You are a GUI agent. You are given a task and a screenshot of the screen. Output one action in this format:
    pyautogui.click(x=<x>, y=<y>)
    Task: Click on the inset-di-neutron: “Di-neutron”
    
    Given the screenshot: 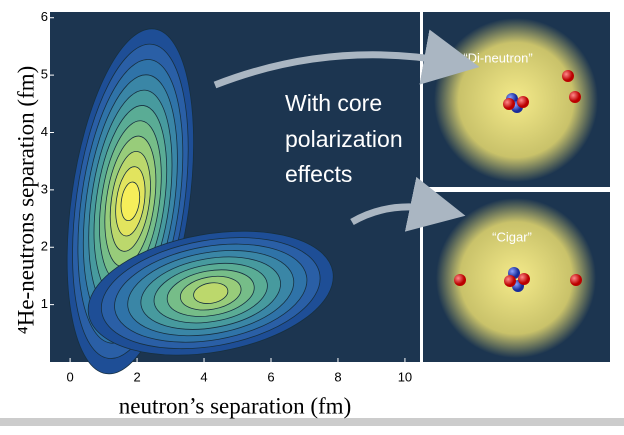 What is the action you would take?
    pyautogui.click(x=516, y=99)
    